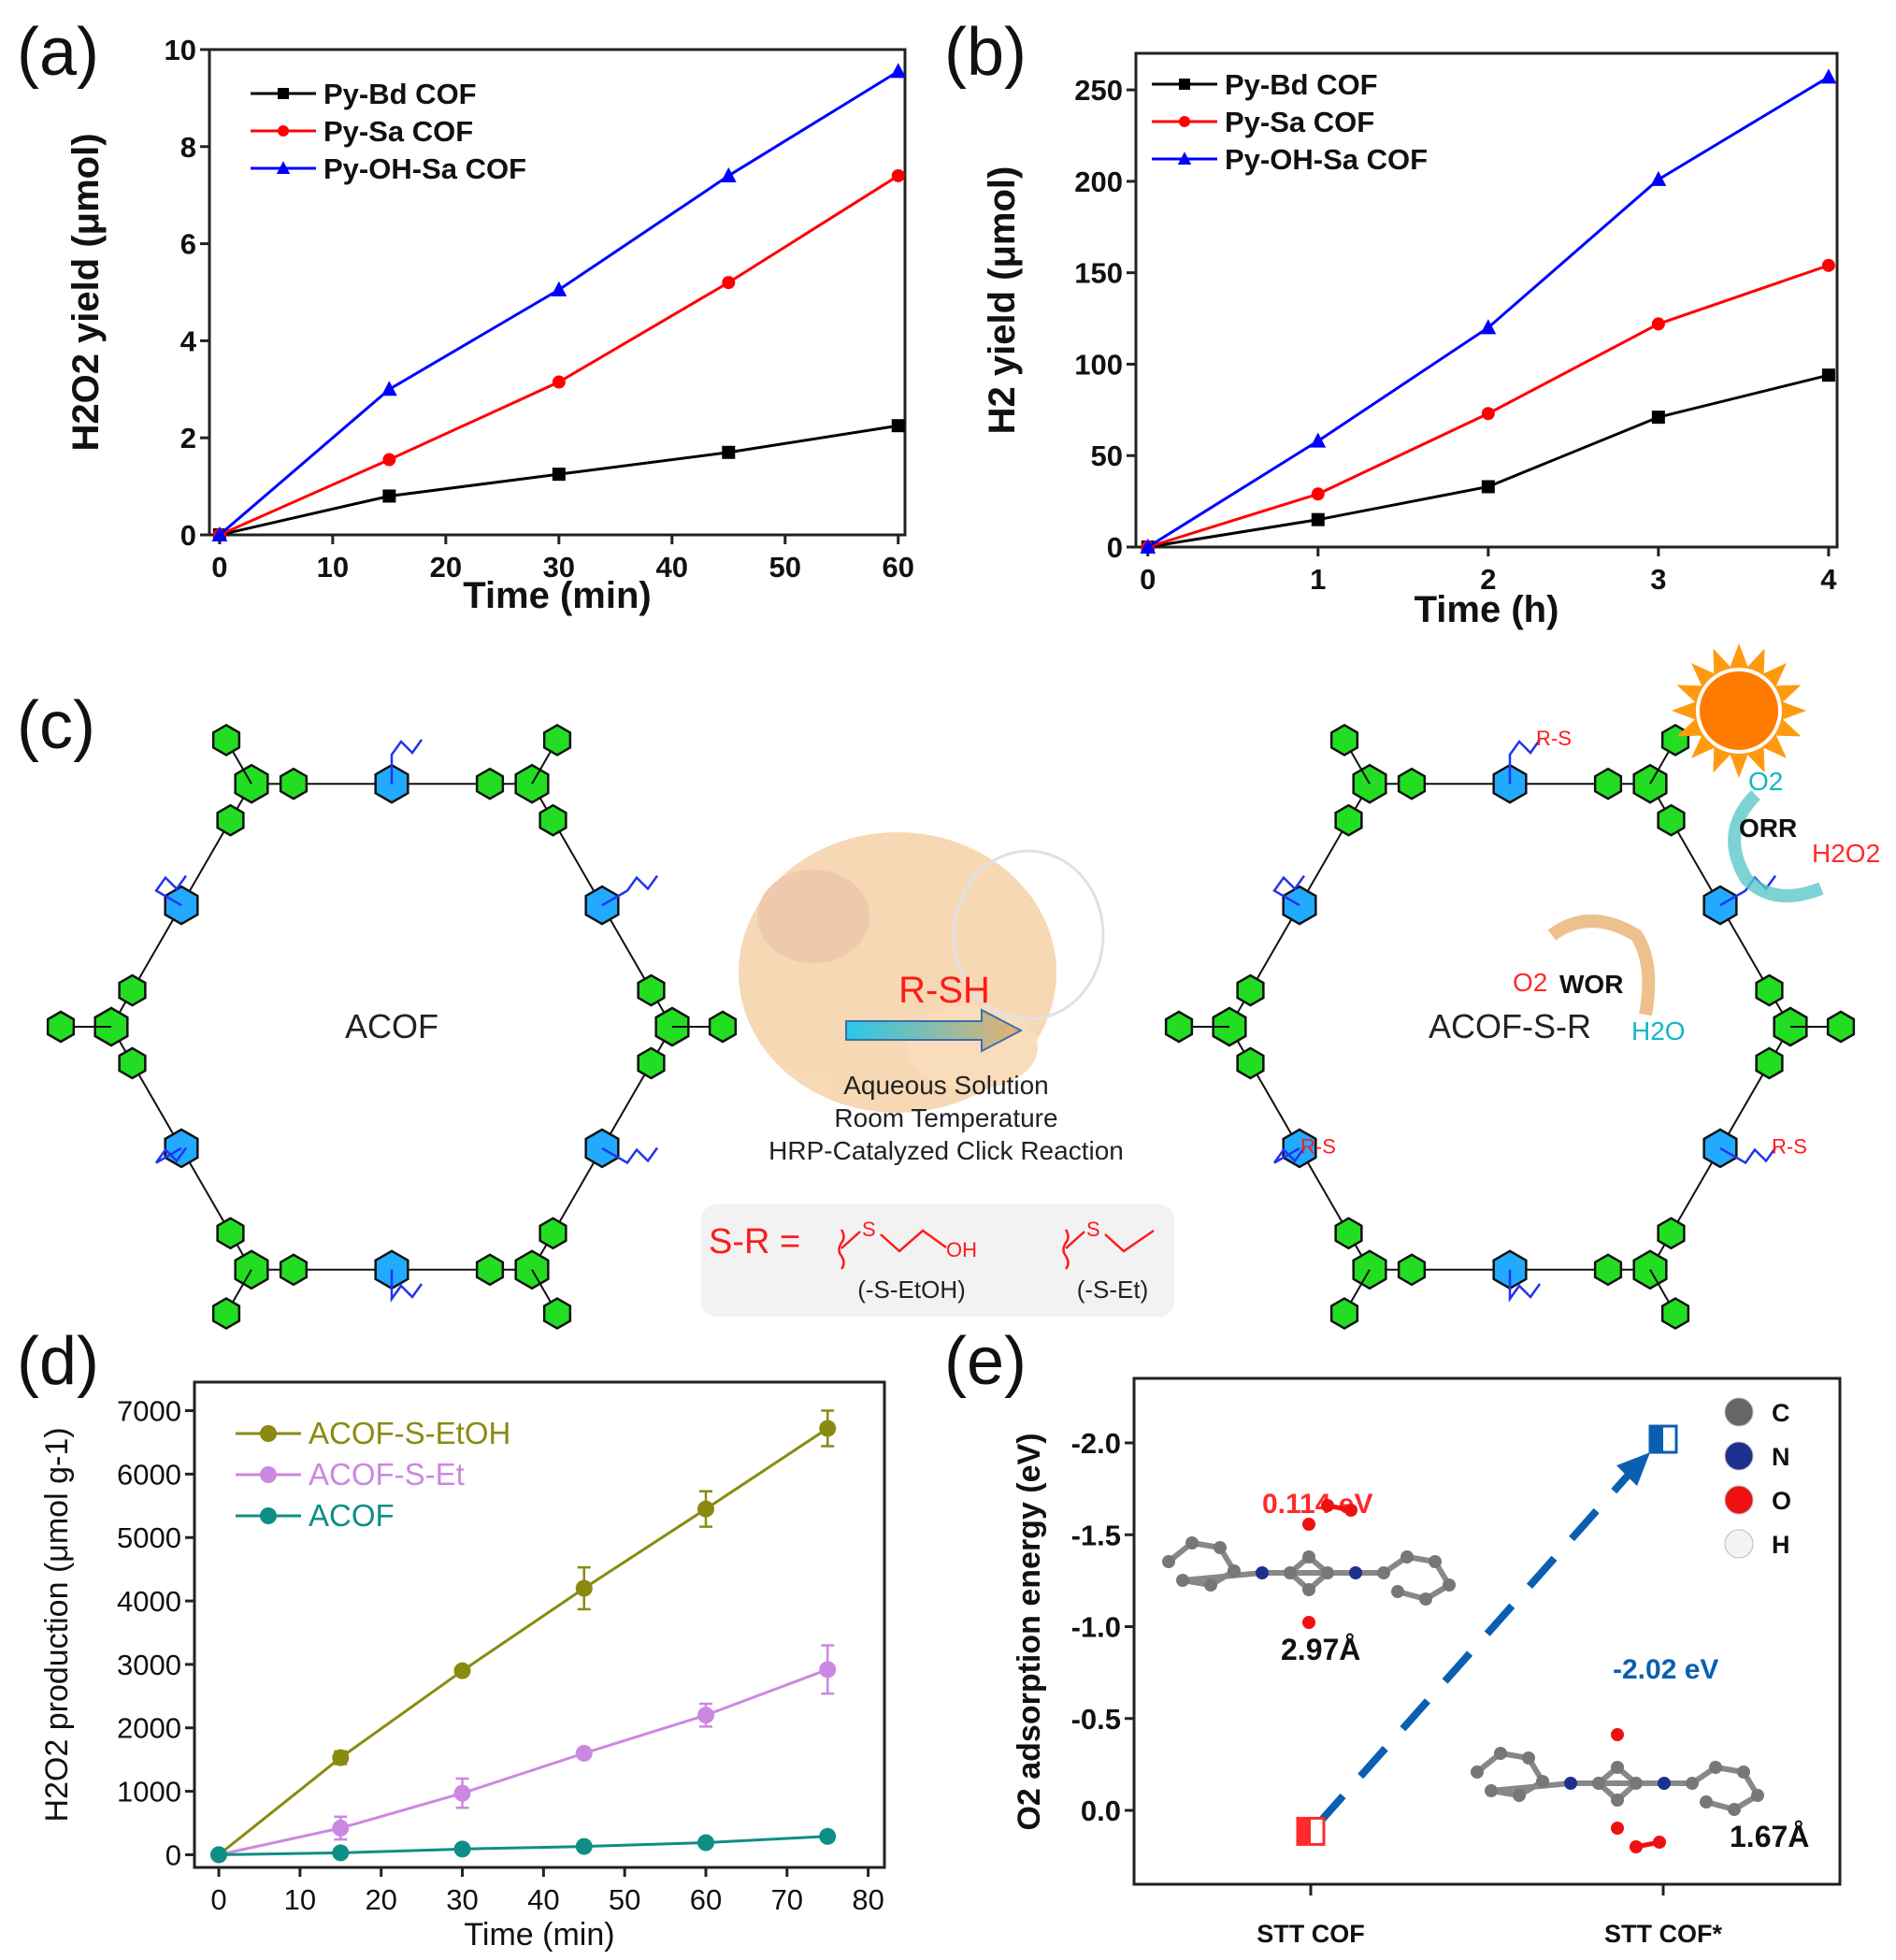 The height and width of the screenshot is (1960, 1896). Describe the element at coordinates (944, 990) in the screenshot. I see `reagent-label: R-SH` at that location.